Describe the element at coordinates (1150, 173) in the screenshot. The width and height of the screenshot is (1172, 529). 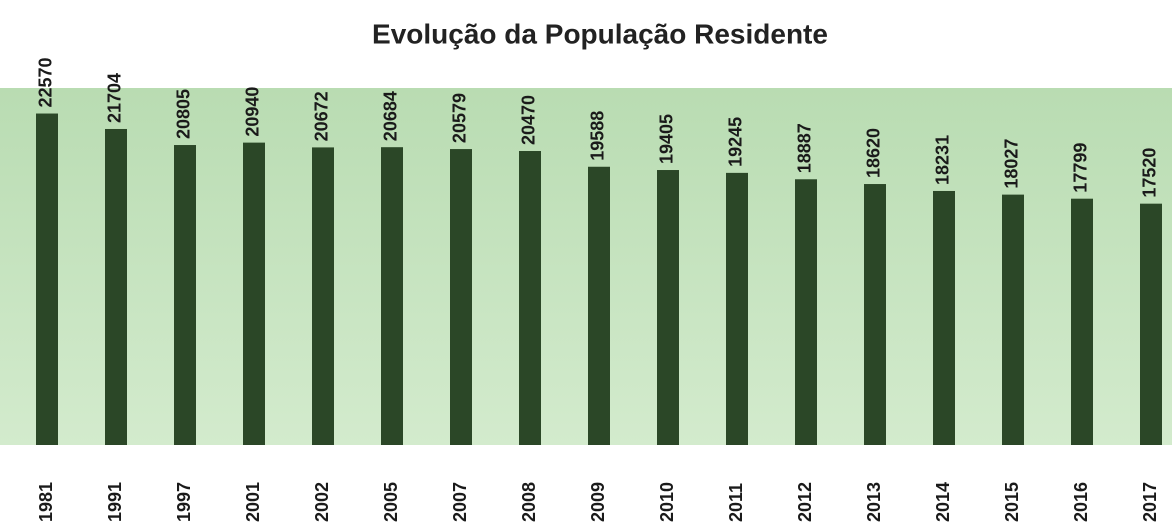
I see `value-label: 17520` at that location.